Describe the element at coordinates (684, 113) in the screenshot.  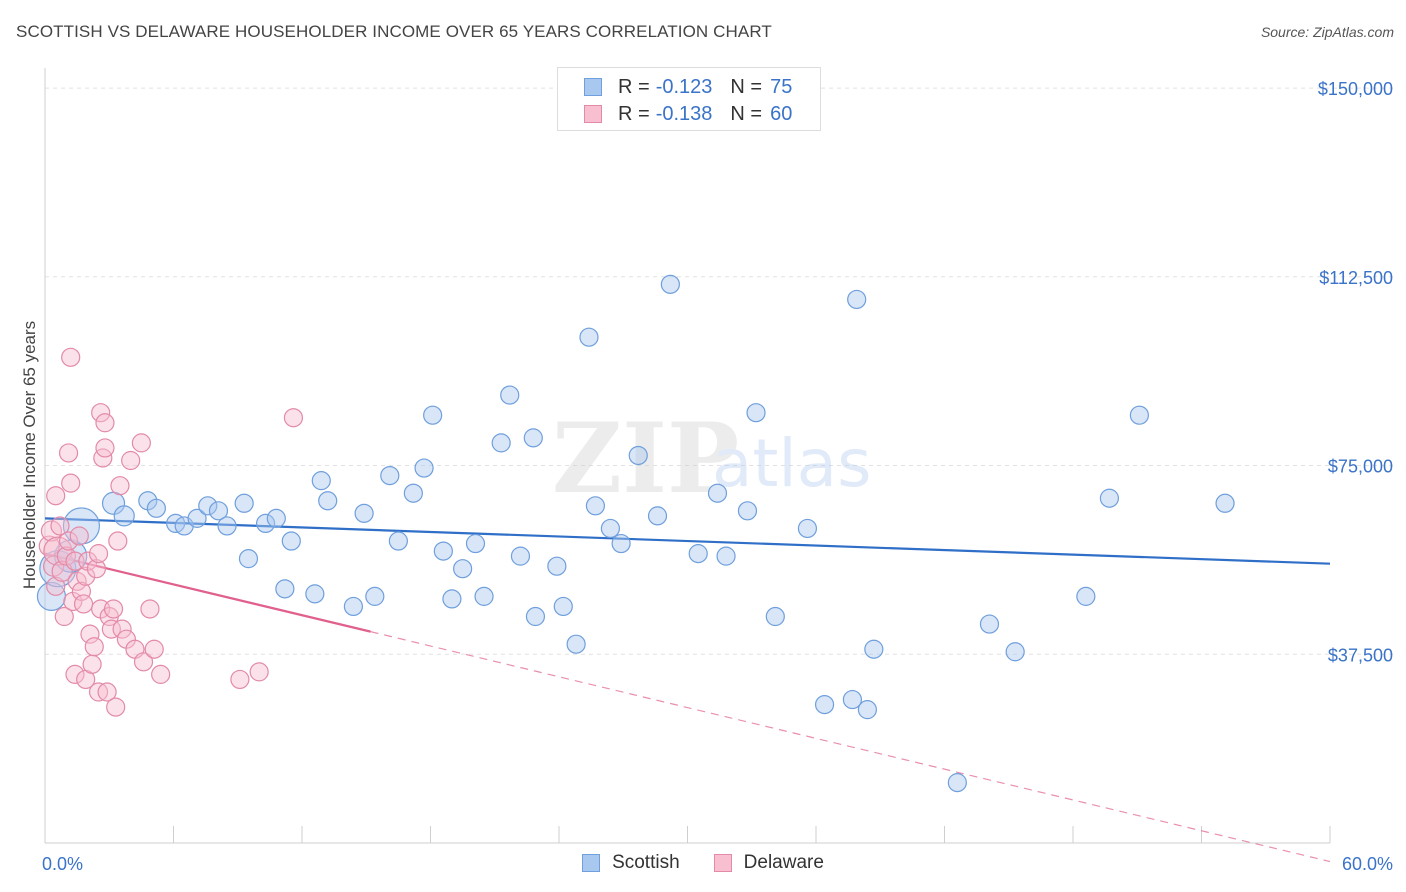
I see `legend-r-value: -0.138` at that location.